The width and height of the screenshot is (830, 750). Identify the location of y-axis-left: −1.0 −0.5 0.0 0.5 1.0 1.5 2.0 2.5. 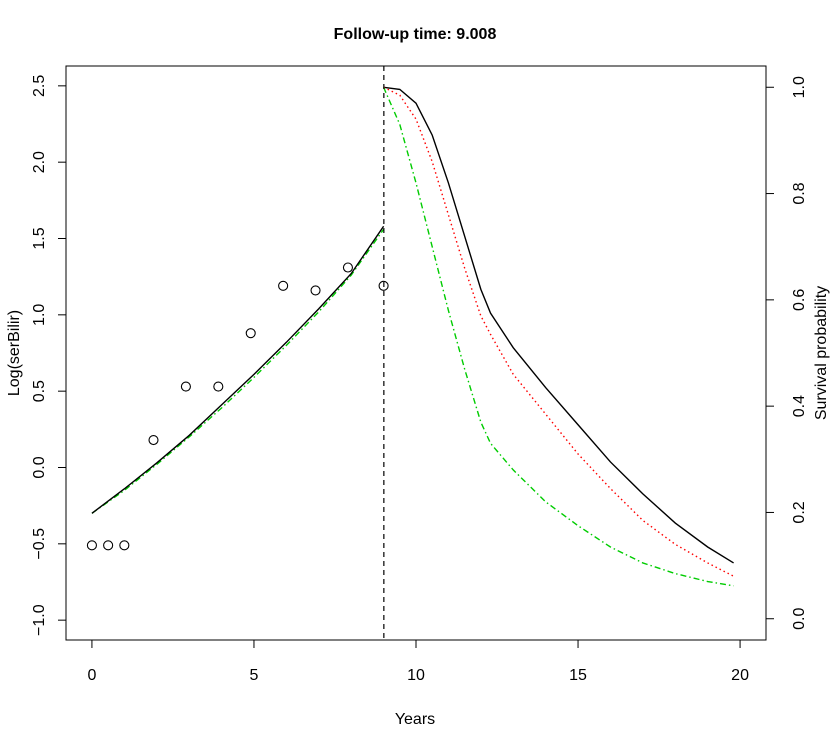
(48, 355).